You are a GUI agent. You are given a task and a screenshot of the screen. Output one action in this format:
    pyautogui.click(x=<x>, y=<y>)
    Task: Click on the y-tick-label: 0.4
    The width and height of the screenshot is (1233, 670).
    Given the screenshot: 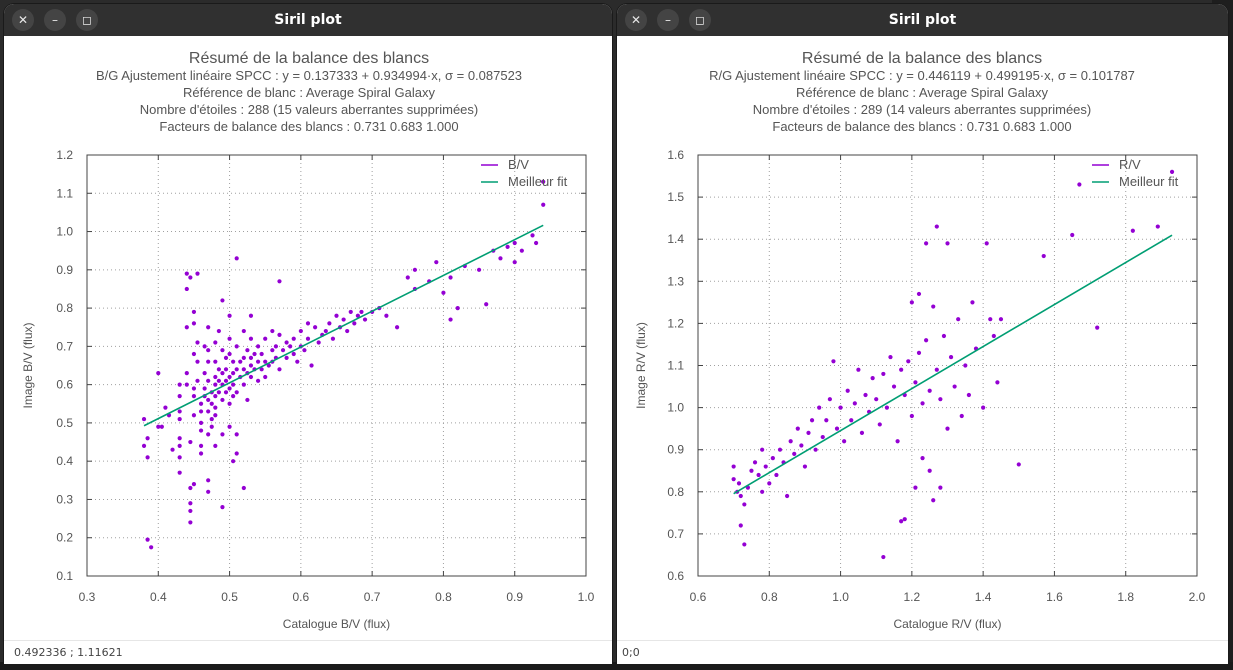 What is the action you would take?
    pyautogui.click(x=64, y=461)
    